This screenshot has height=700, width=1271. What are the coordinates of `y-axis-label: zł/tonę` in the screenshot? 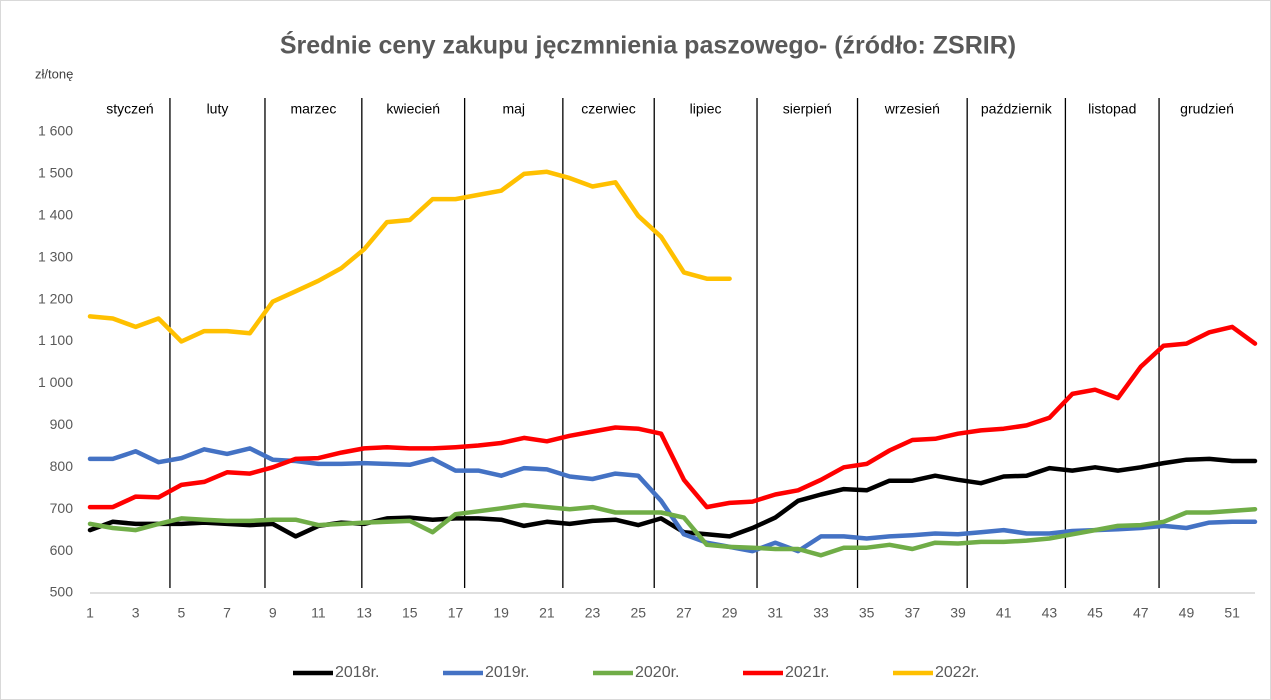 It's located at (54, 73).